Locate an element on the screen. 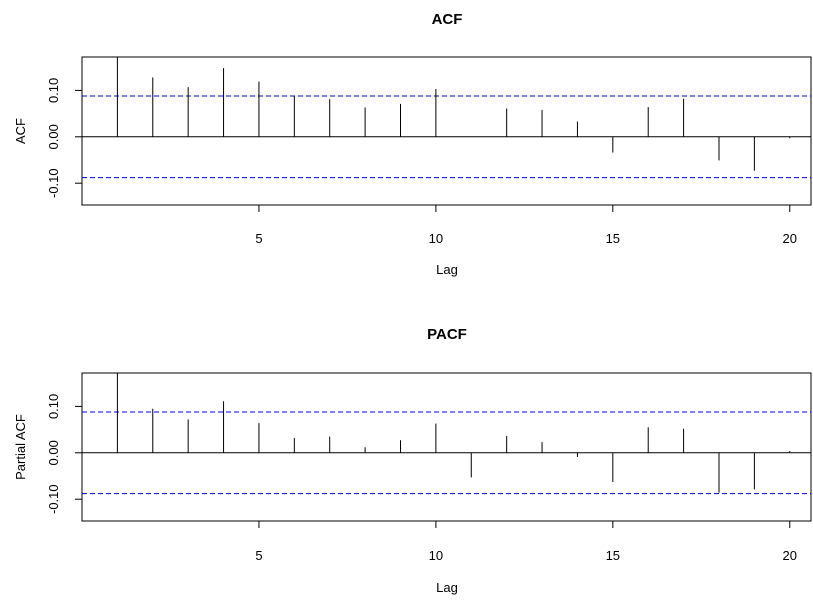 This screenshot has width=813, height=603. acf-x-tick-label-15: 15 is located at coordinates (613, 238).